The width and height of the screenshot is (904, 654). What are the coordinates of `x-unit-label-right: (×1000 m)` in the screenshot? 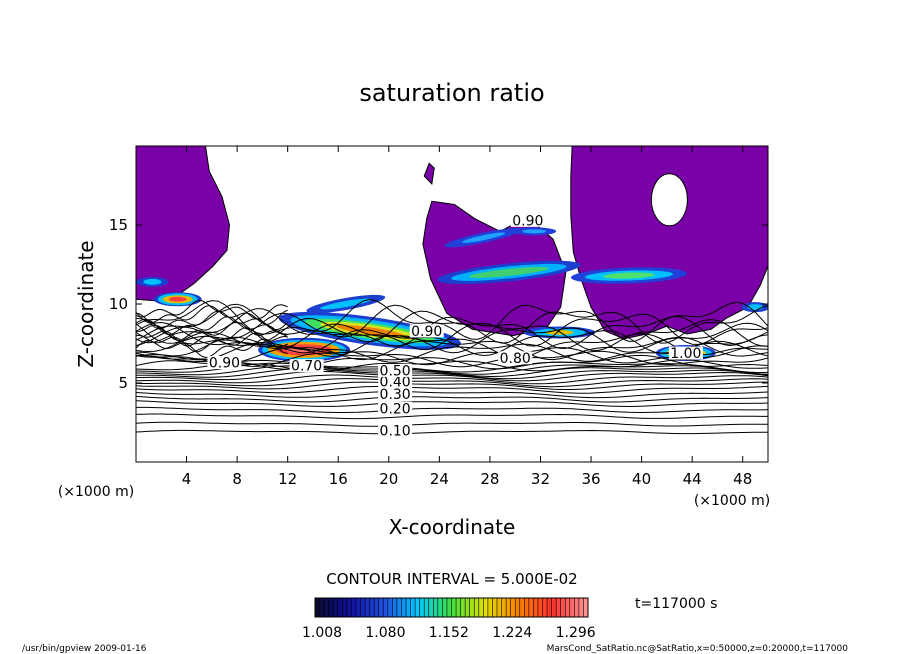 It's located at (732, 501).